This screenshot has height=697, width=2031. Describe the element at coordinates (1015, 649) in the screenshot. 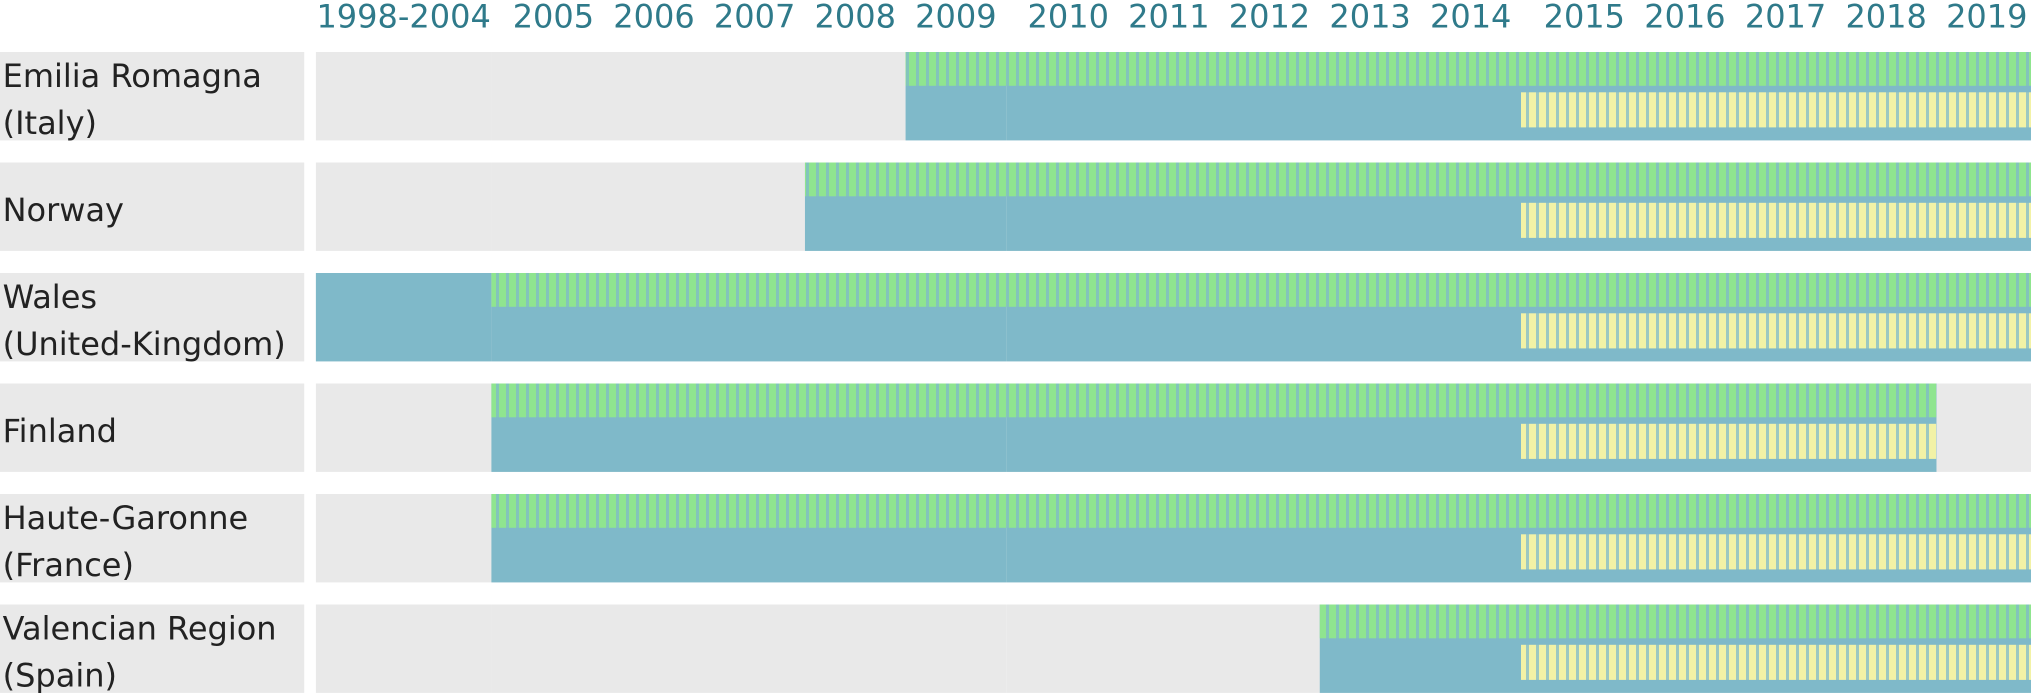

I see `timeline-row: Valencian Region (Spain)` at that location.